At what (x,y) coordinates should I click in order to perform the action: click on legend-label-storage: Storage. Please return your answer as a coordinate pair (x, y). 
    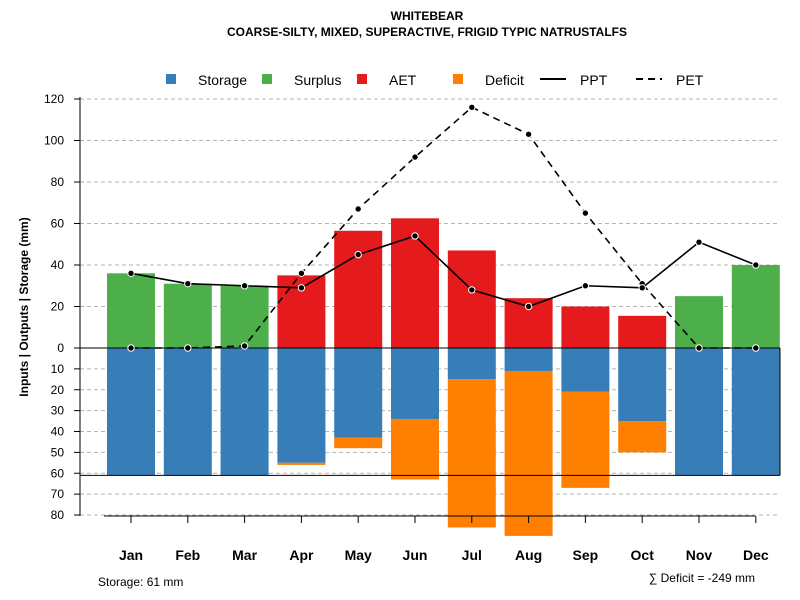
    Looking at the image, I should click on (222, 80).